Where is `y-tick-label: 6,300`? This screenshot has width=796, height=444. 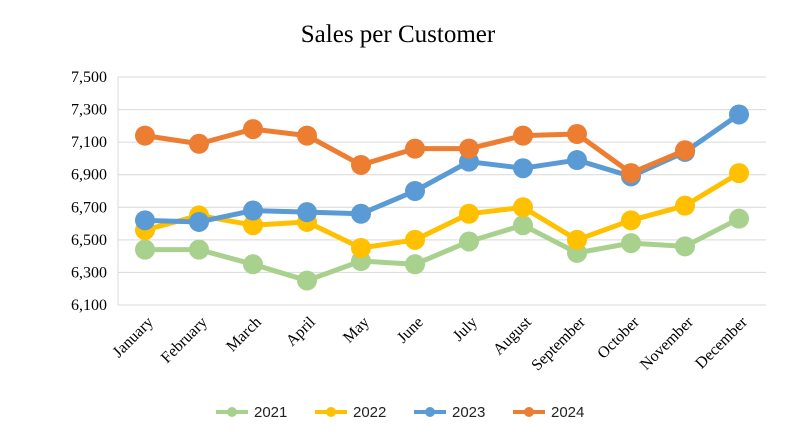
y-tick-label: 6,300 is located at coordinates (89, 272).